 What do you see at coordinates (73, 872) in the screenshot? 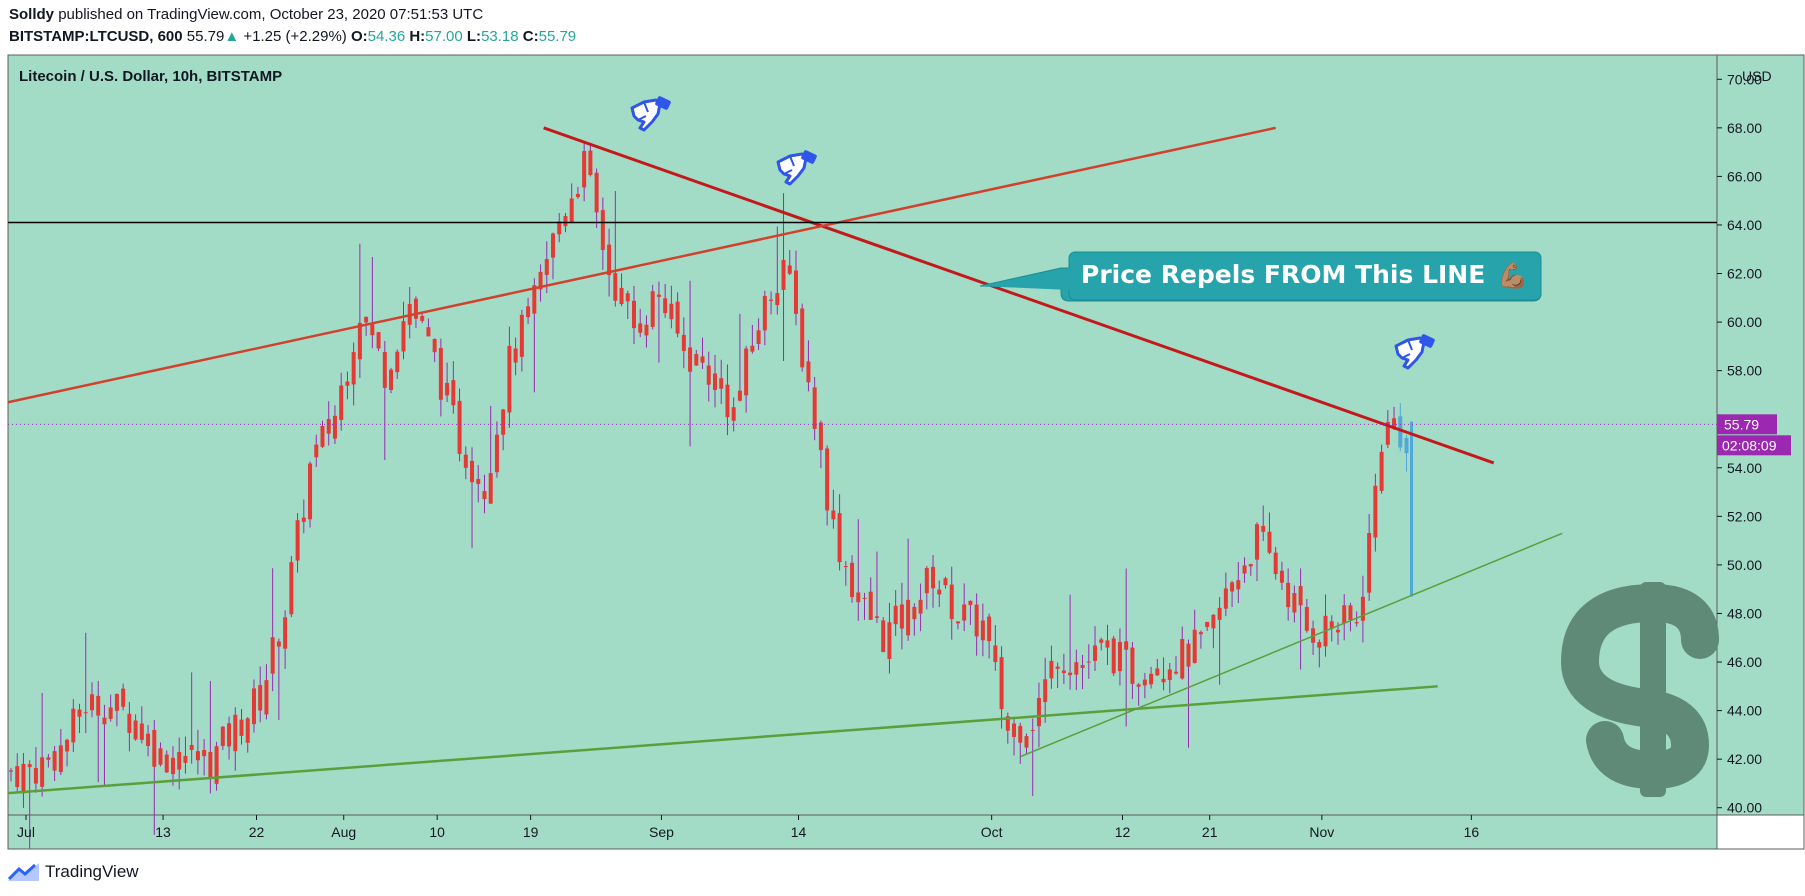
I see `tradingview-brand: TradingView` at bounding box center [73, 872].